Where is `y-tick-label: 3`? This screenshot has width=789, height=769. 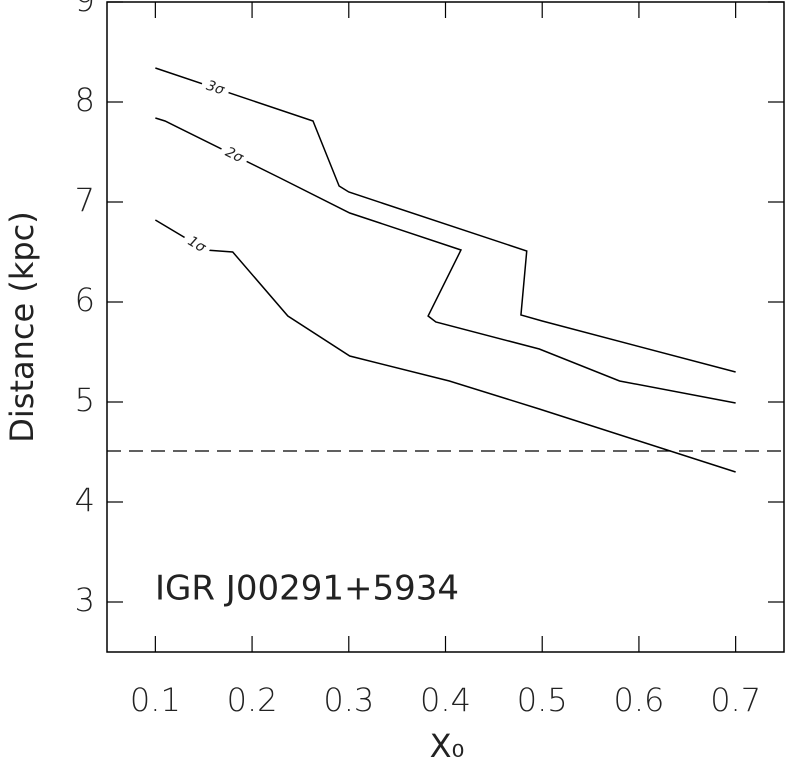
y-tick-label: 3 is located at coordinates (85, 600).